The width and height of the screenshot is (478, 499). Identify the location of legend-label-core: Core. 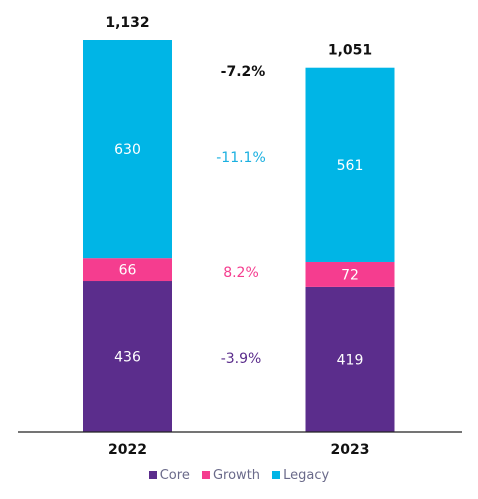
(174, 475).